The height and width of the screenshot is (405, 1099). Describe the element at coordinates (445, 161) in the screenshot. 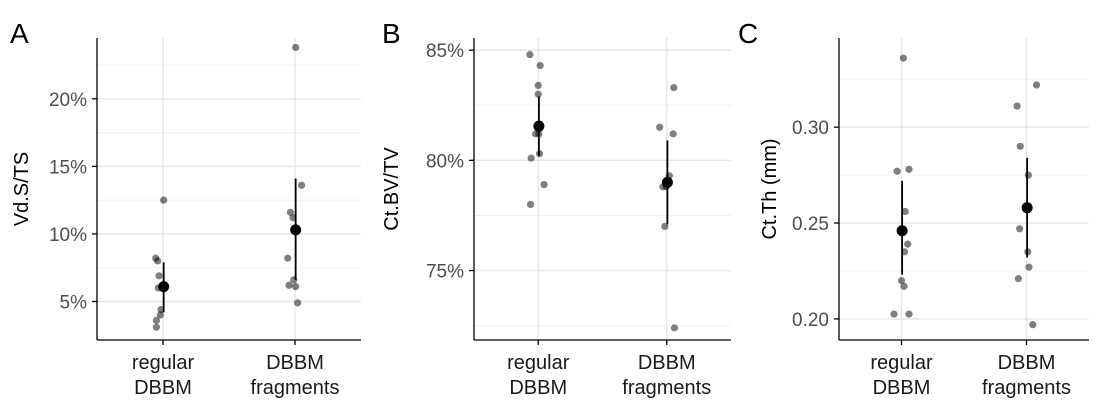

I see `y-tick-label: 80%` at that location.